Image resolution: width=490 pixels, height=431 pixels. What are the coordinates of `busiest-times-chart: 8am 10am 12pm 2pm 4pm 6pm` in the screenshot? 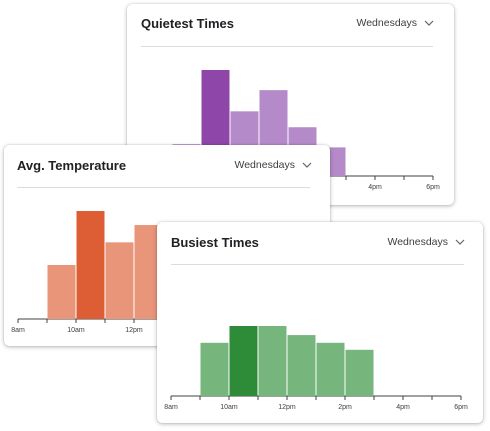 It's located at (316, 368).